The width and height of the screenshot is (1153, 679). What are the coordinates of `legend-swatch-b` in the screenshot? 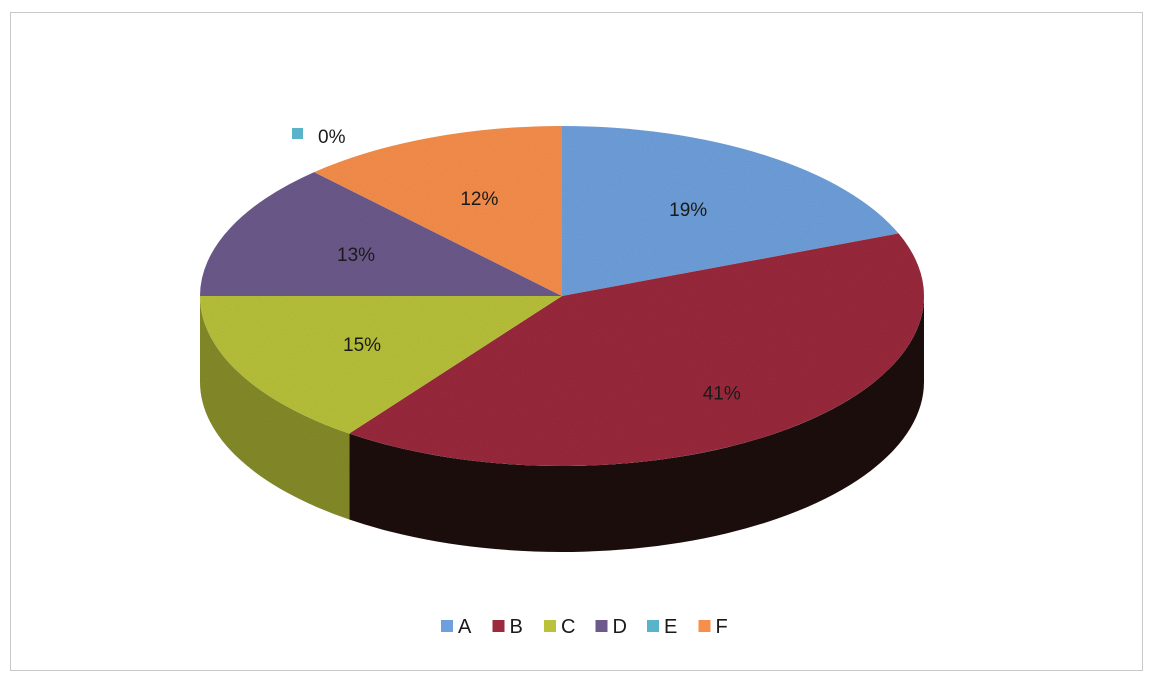 It's located at (498, 626).